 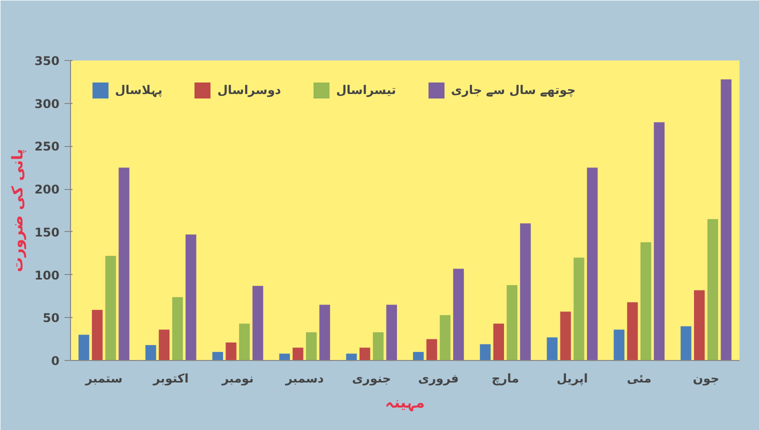 I want to click on x-tick-label: نومبر, so click(x=237, y=379).